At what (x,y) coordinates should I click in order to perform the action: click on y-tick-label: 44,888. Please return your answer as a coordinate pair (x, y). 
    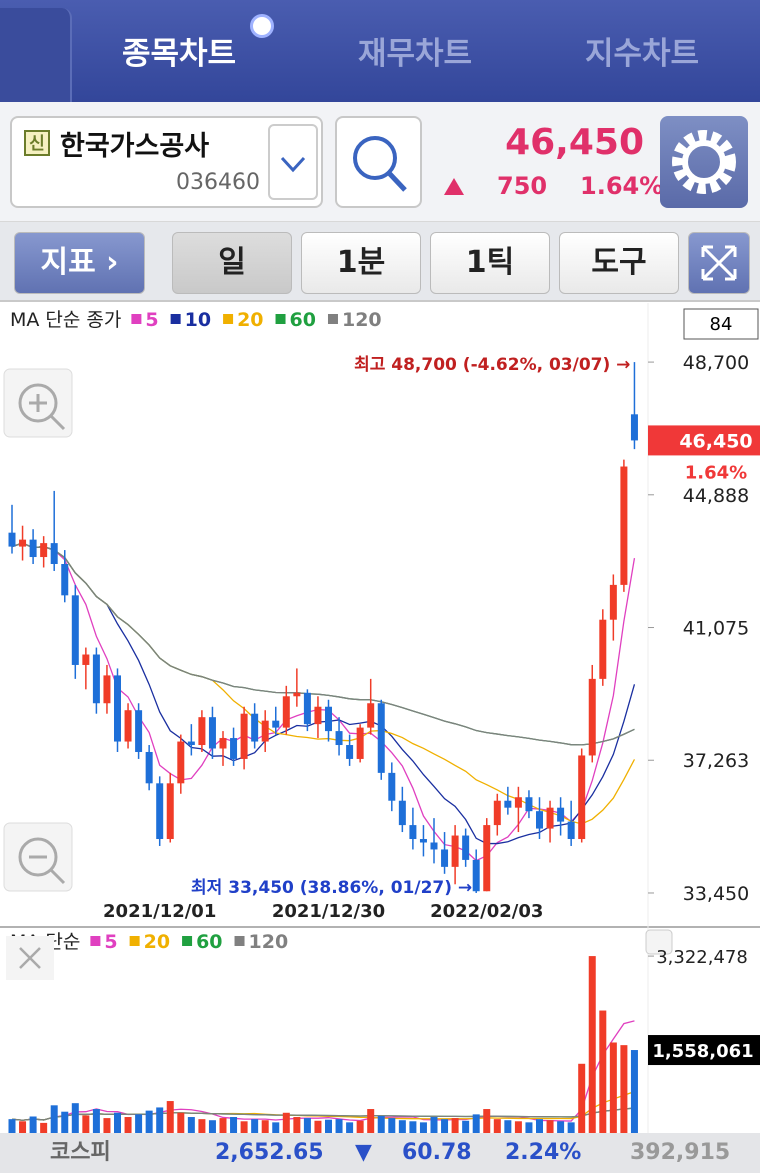
    Looking at the image, I should click on (716, 496).